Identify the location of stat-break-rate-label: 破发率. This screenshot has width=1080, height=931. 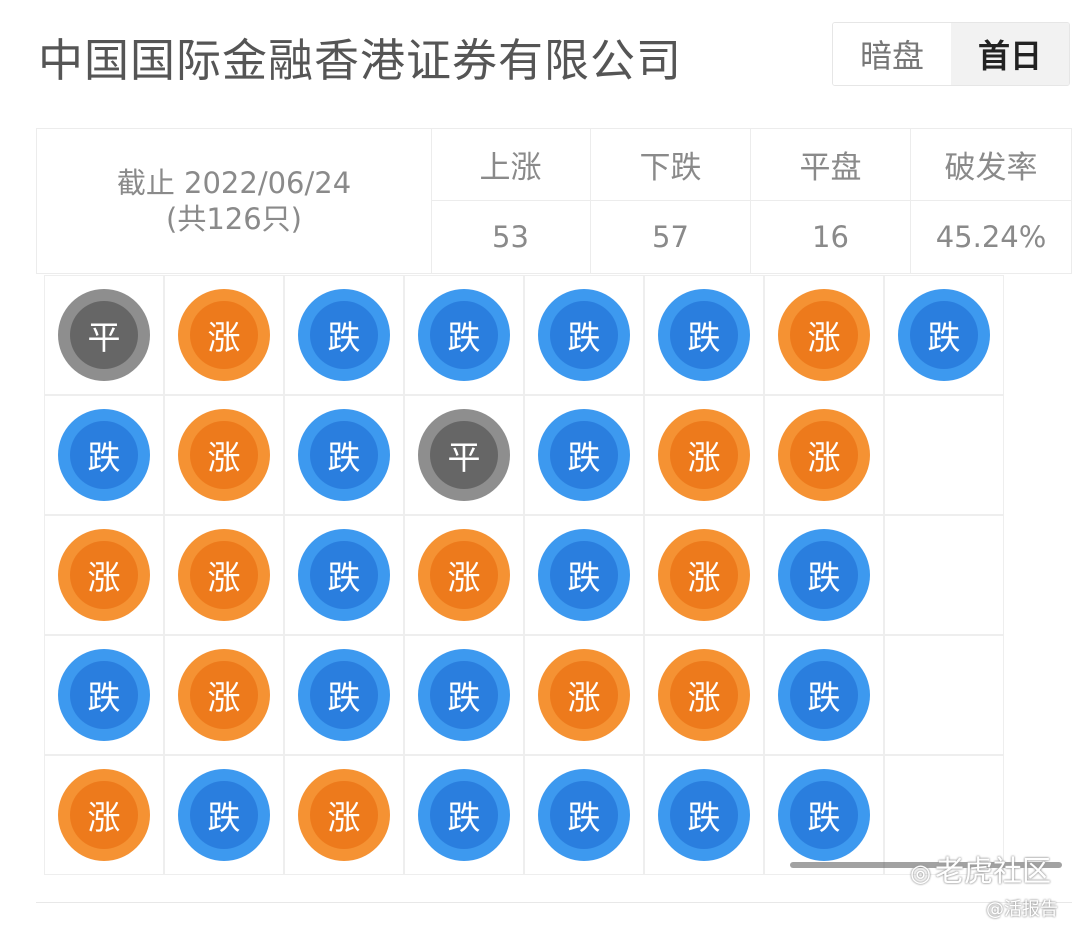
(991, 165).